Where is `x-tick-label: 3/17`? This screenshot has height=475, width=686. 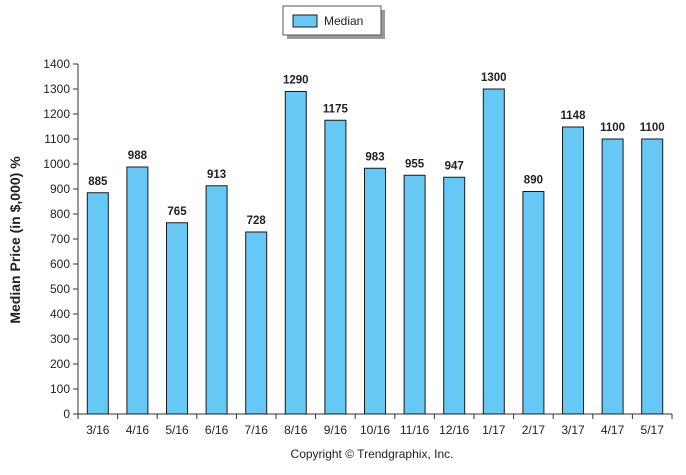 x-tick-label: 3/17 is located at coordinates (573, 430).